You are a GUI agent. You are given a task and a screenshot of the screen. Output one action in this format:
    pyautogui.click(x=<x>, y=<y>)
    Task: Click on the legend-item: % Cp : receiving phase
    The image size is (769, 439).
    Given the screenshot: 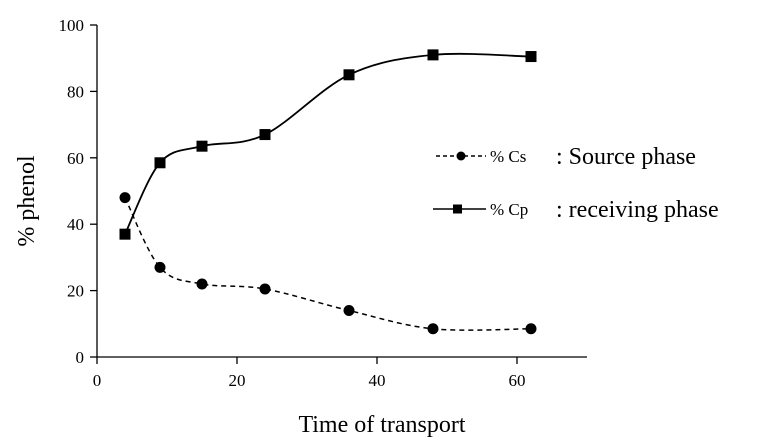 What is the action you would take?
    pyautogui.click(x=576, y=210)
    